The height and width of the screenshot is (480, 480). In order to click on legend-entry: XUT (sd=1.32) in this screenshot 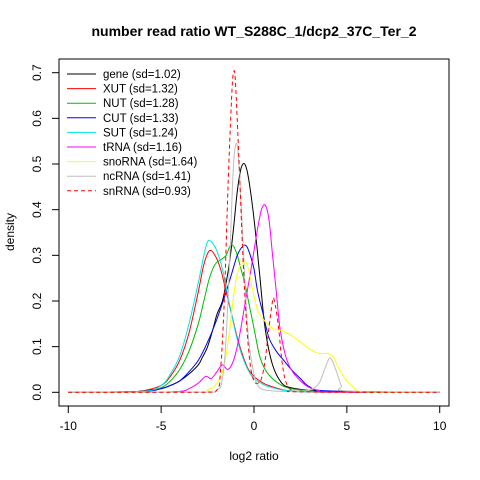, I will do `click(140, 90)`.